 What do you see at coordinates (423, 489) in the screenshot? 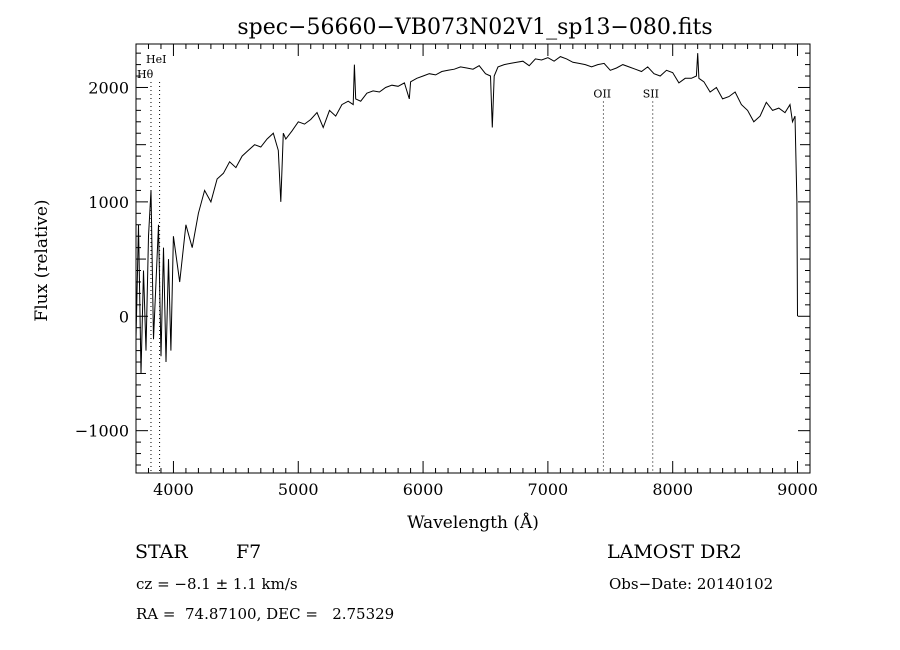
I see `x-tick-label: 6000` at bounding box center [423, 489].